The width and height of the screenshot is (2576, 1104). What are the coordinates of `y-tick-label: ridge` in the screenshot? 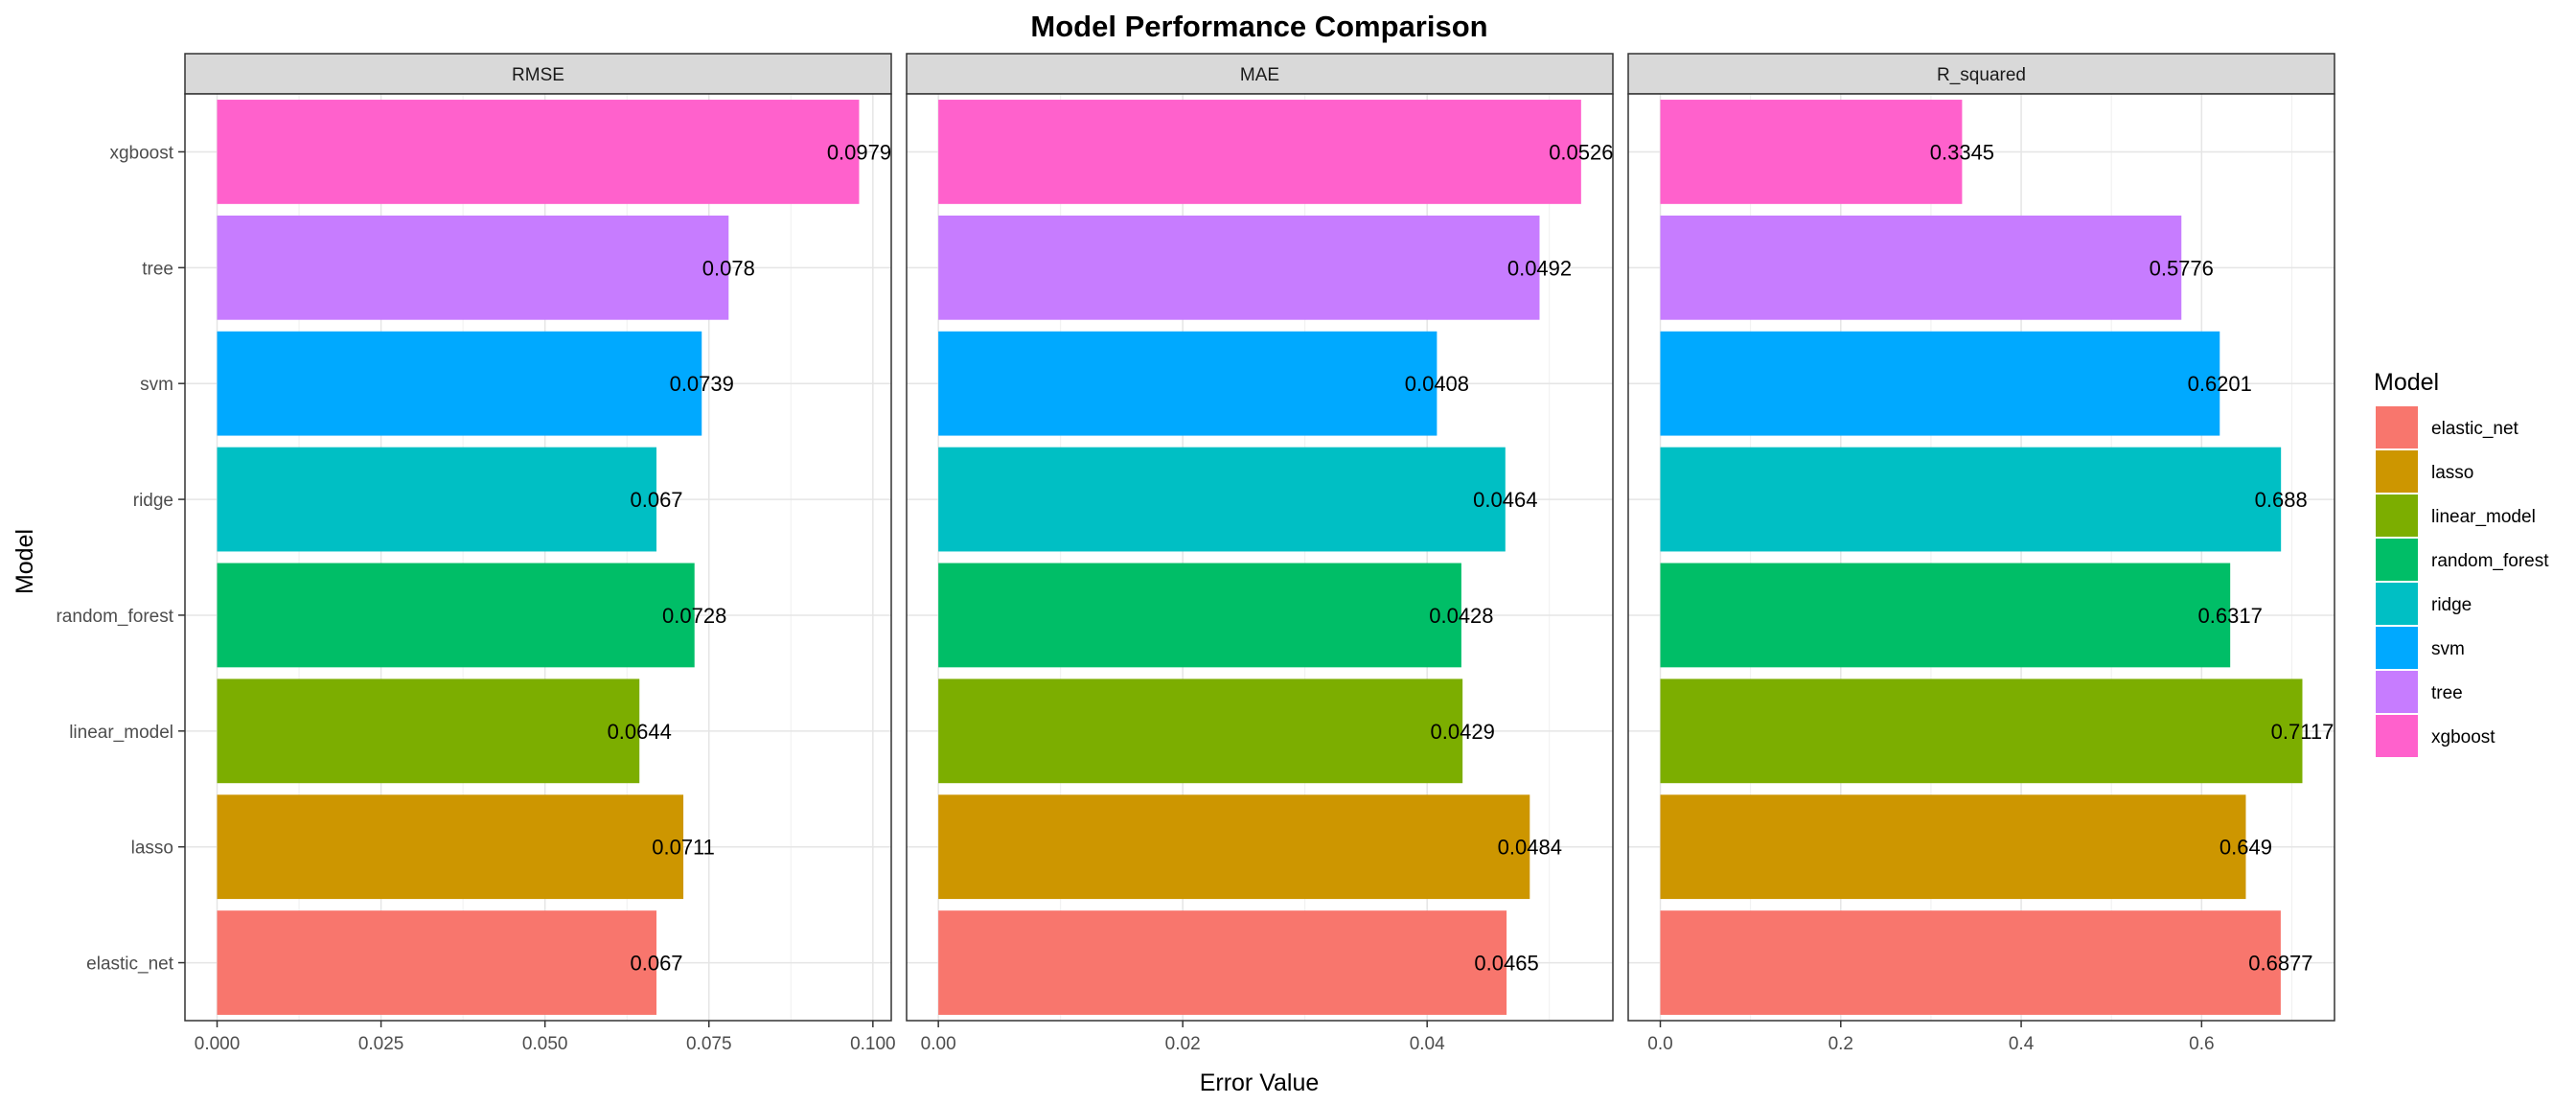 It's located at (153, 501).